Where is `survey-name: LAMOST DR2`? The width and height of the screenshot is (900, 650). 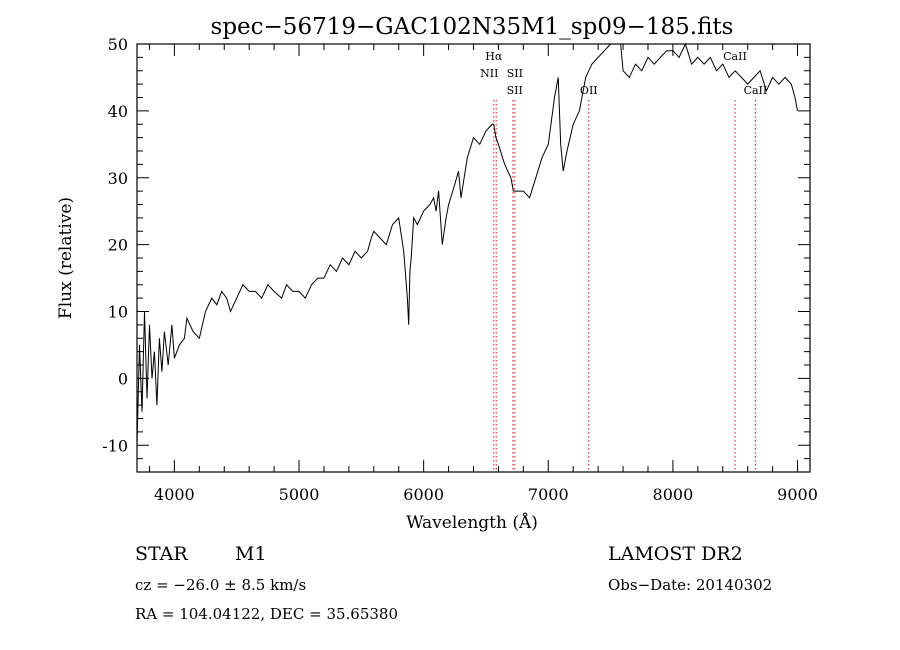 survey-name: LAMOST DR2 is located at coordinates (675, 554).